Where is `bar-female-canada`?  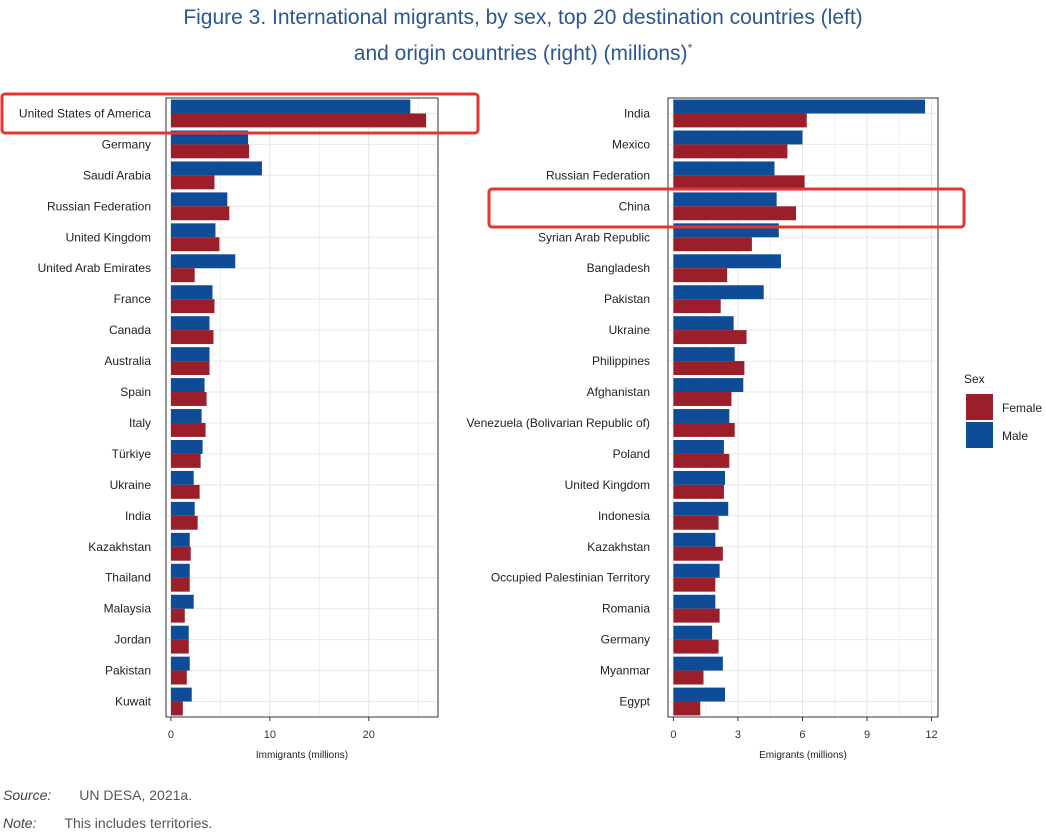 bar-female-canada is located at coordinates (192, 337).